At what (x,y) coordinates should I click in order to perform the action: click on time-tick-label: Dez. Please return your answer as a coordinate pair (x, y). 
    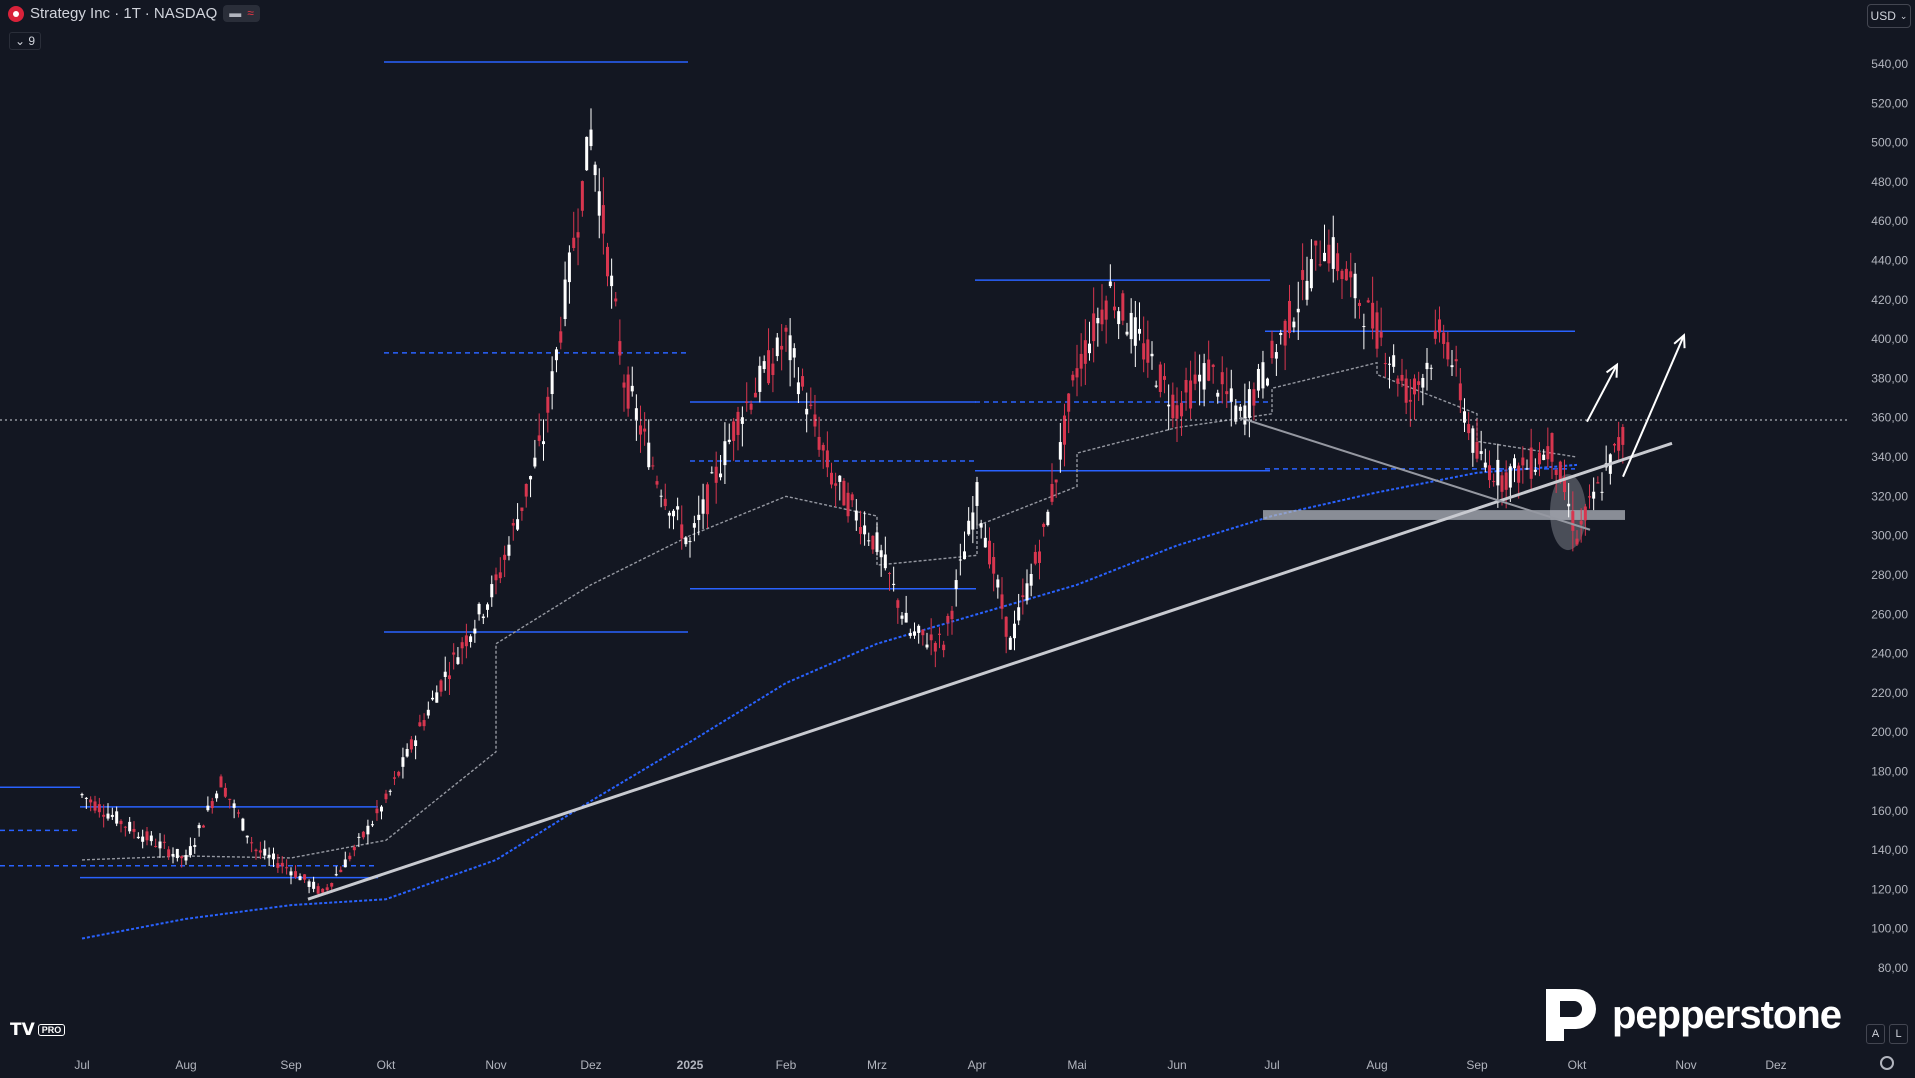
    Looking at the image, I should click on (1775, 1065).